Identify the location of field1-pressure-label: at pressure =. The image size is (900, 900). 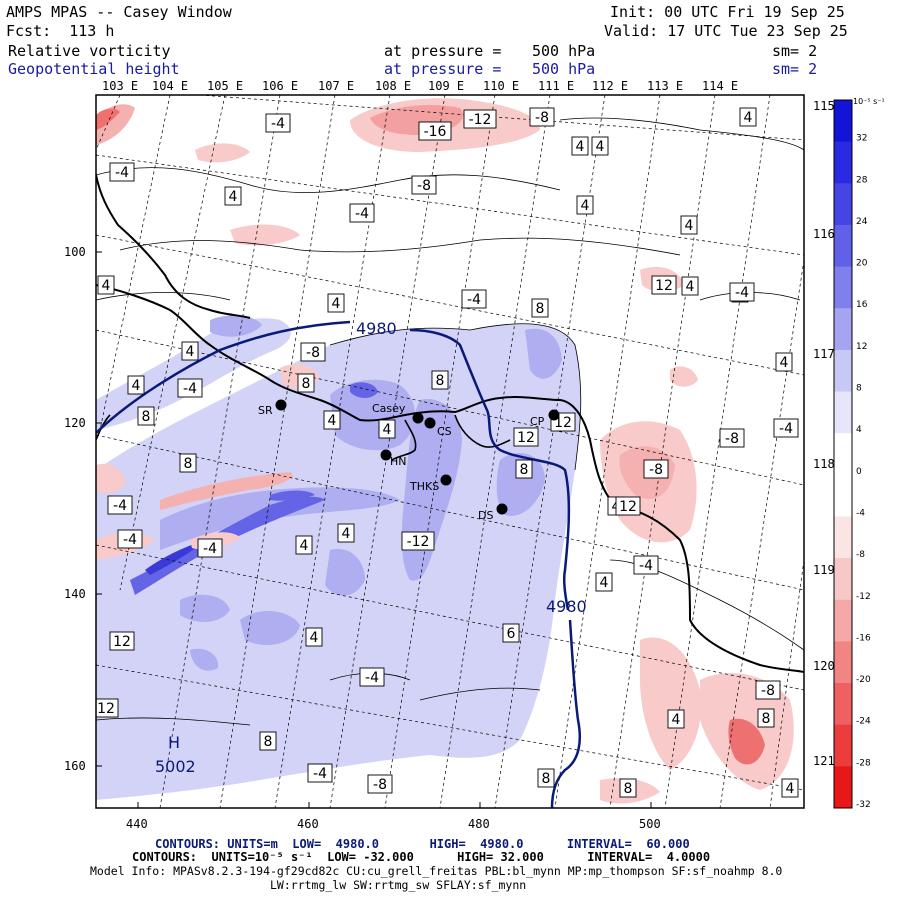
(443, 51).